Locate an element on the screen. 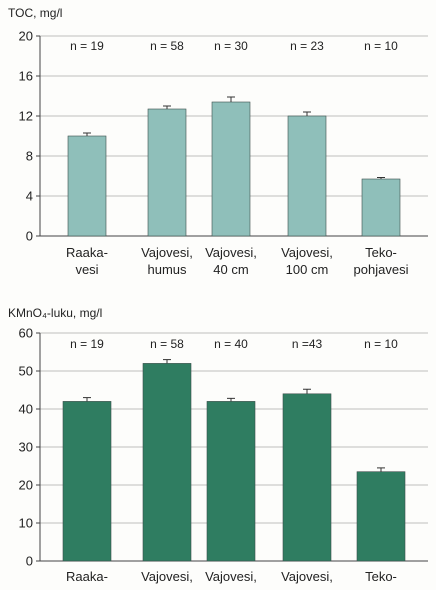 The width and height of the screenshot is (436, 590). category-label: humus is located at coordinates (167, 269).